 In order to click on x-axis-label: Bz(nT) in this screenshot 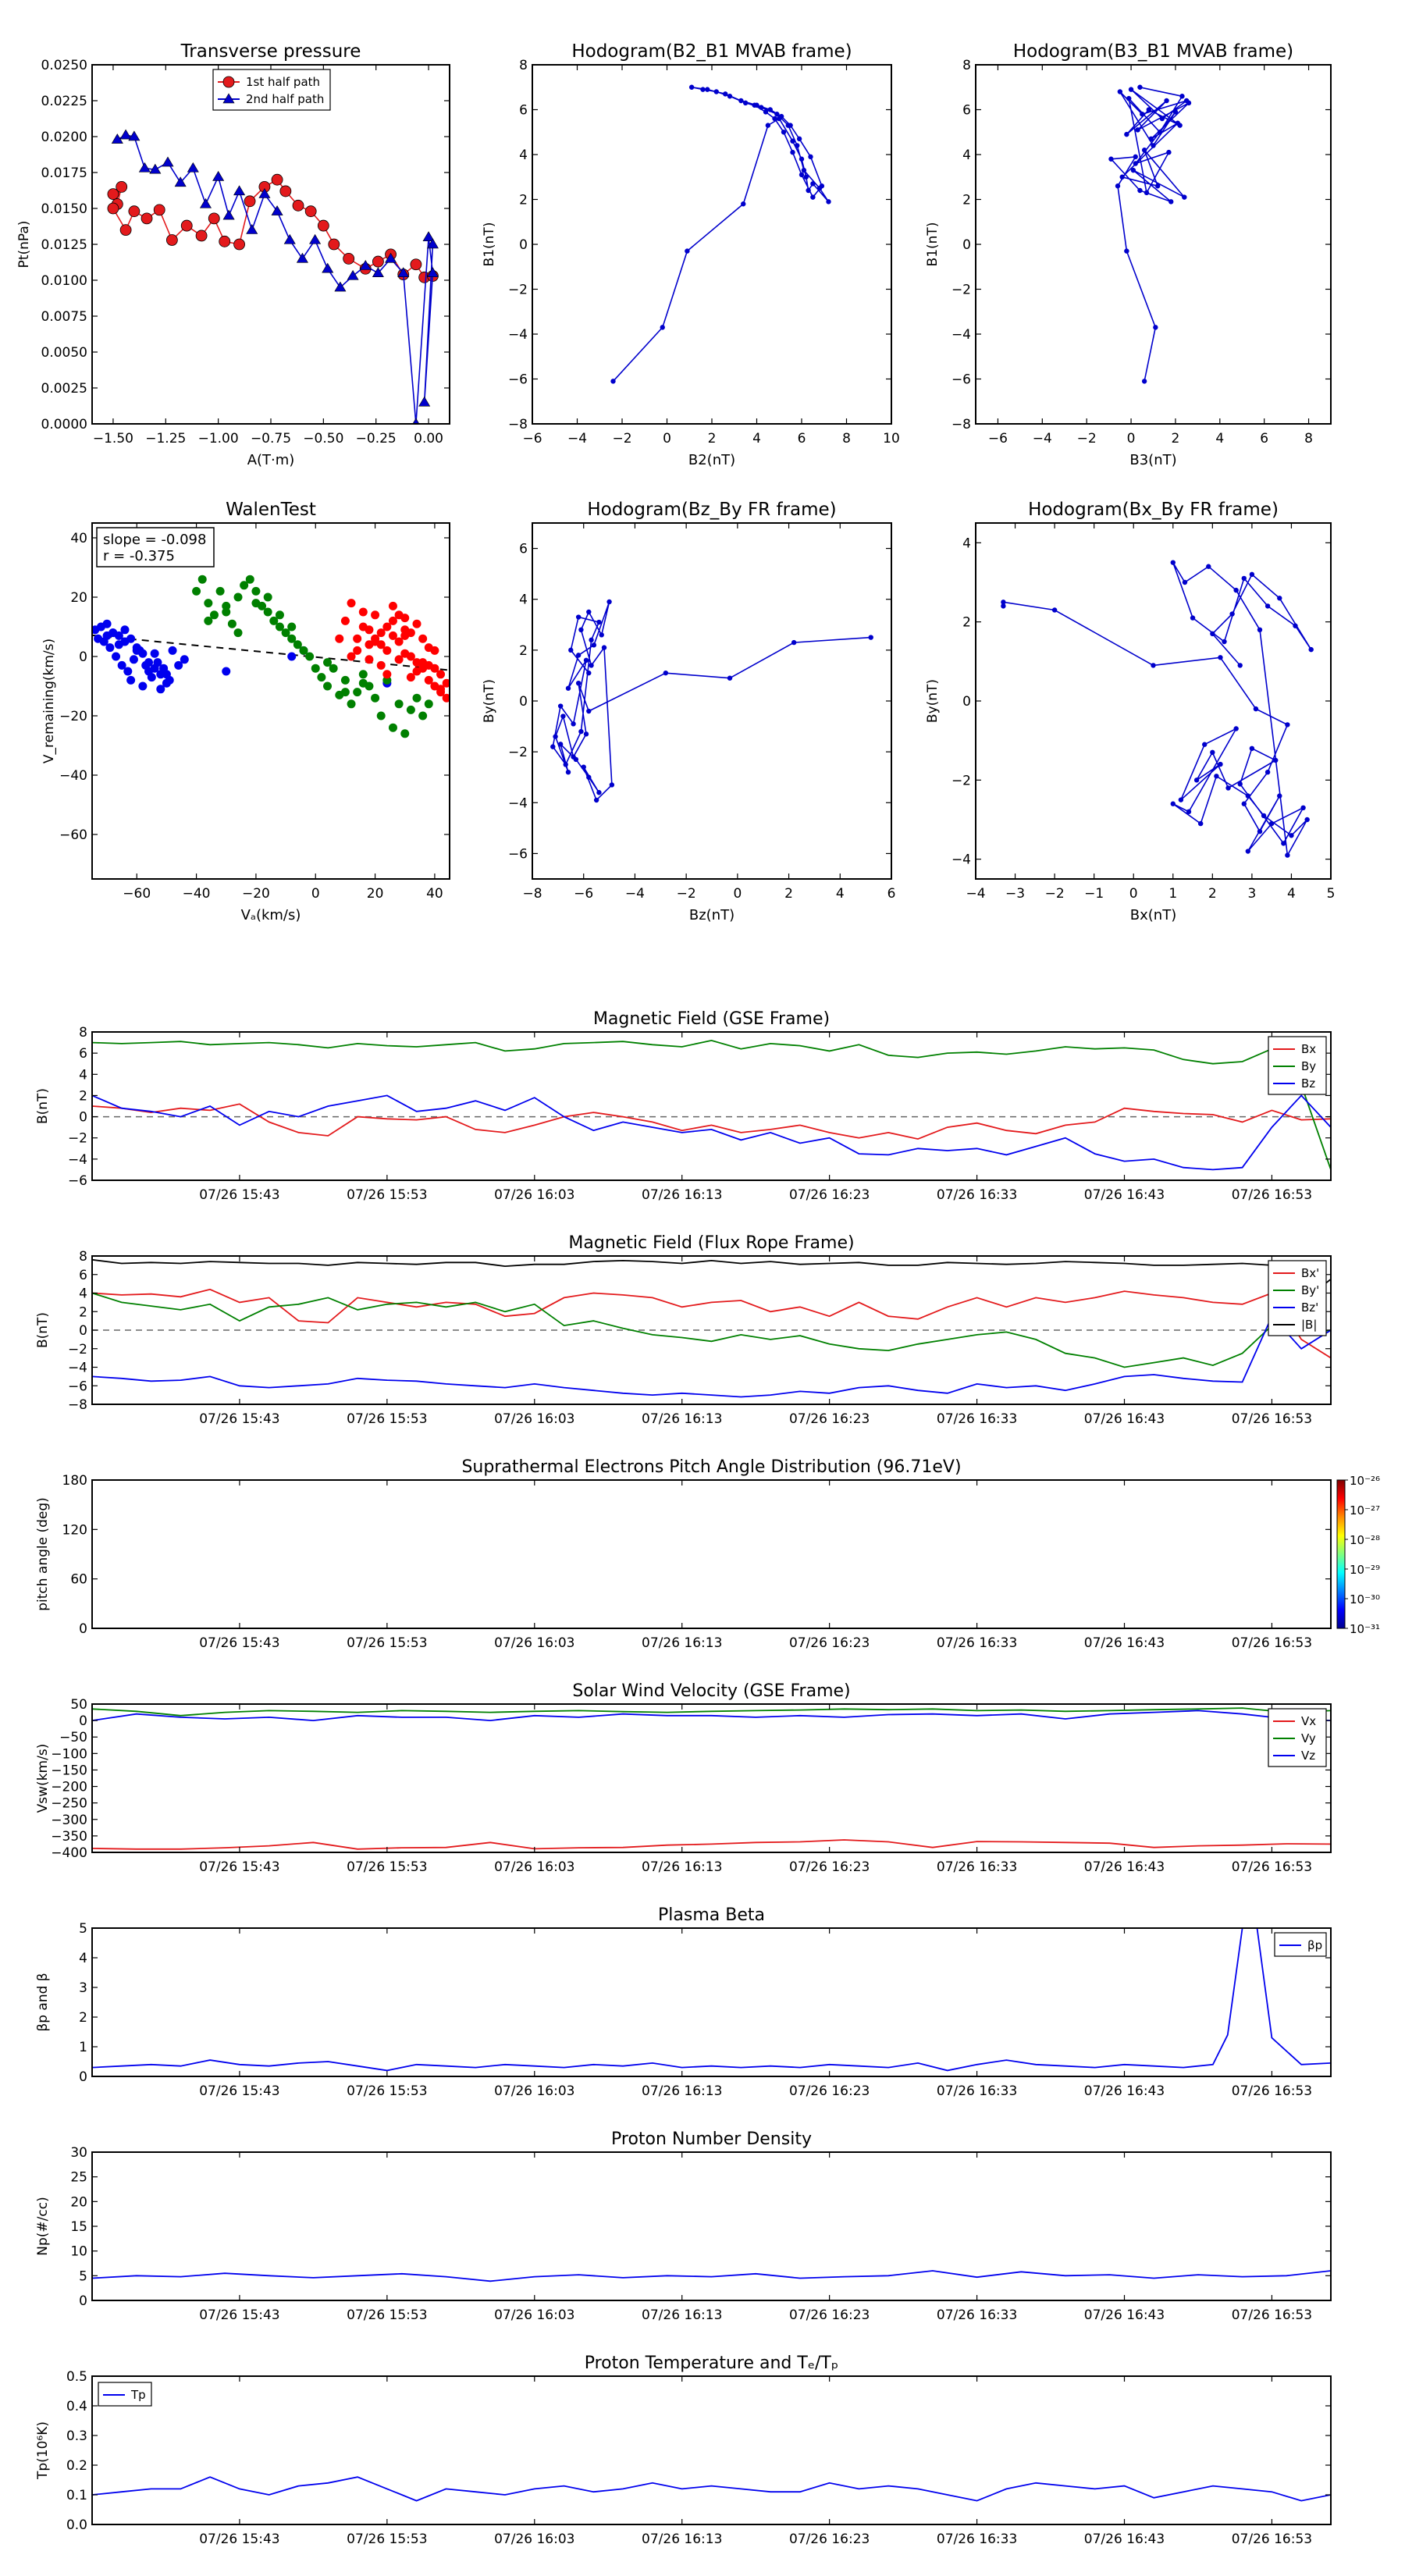, I will do `click(712, 915)`.